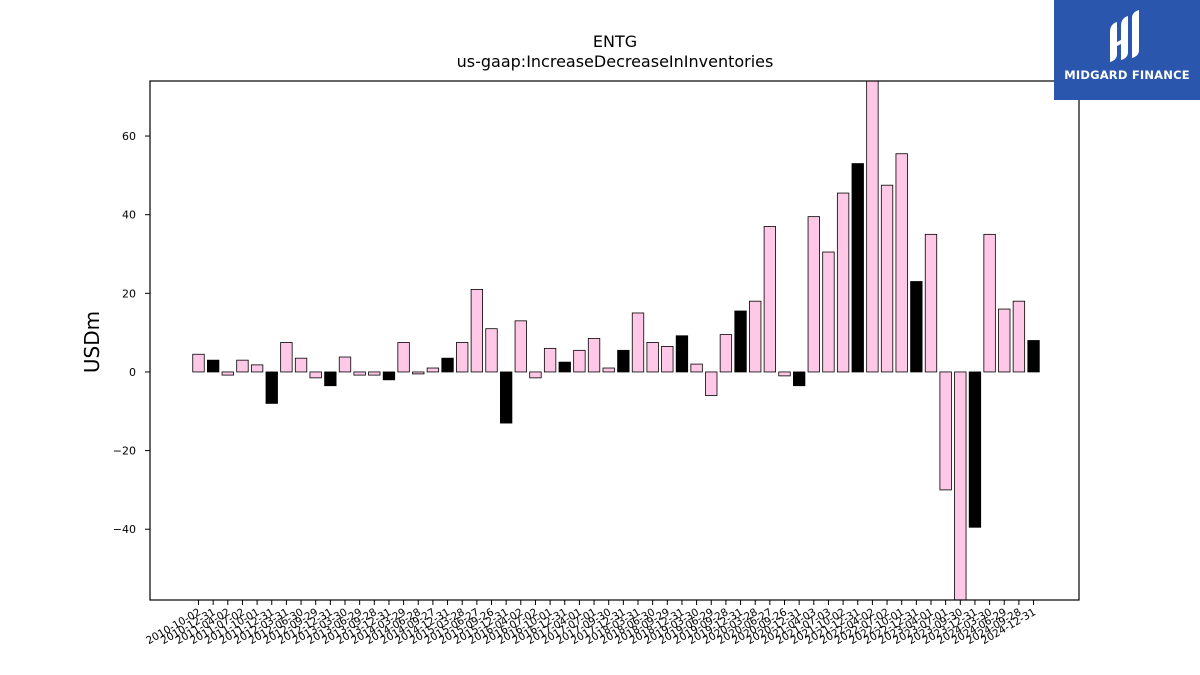  Describe the element at coordinates (129, 215) in the screenshot. I see `y-tick-label: 40` at that location.